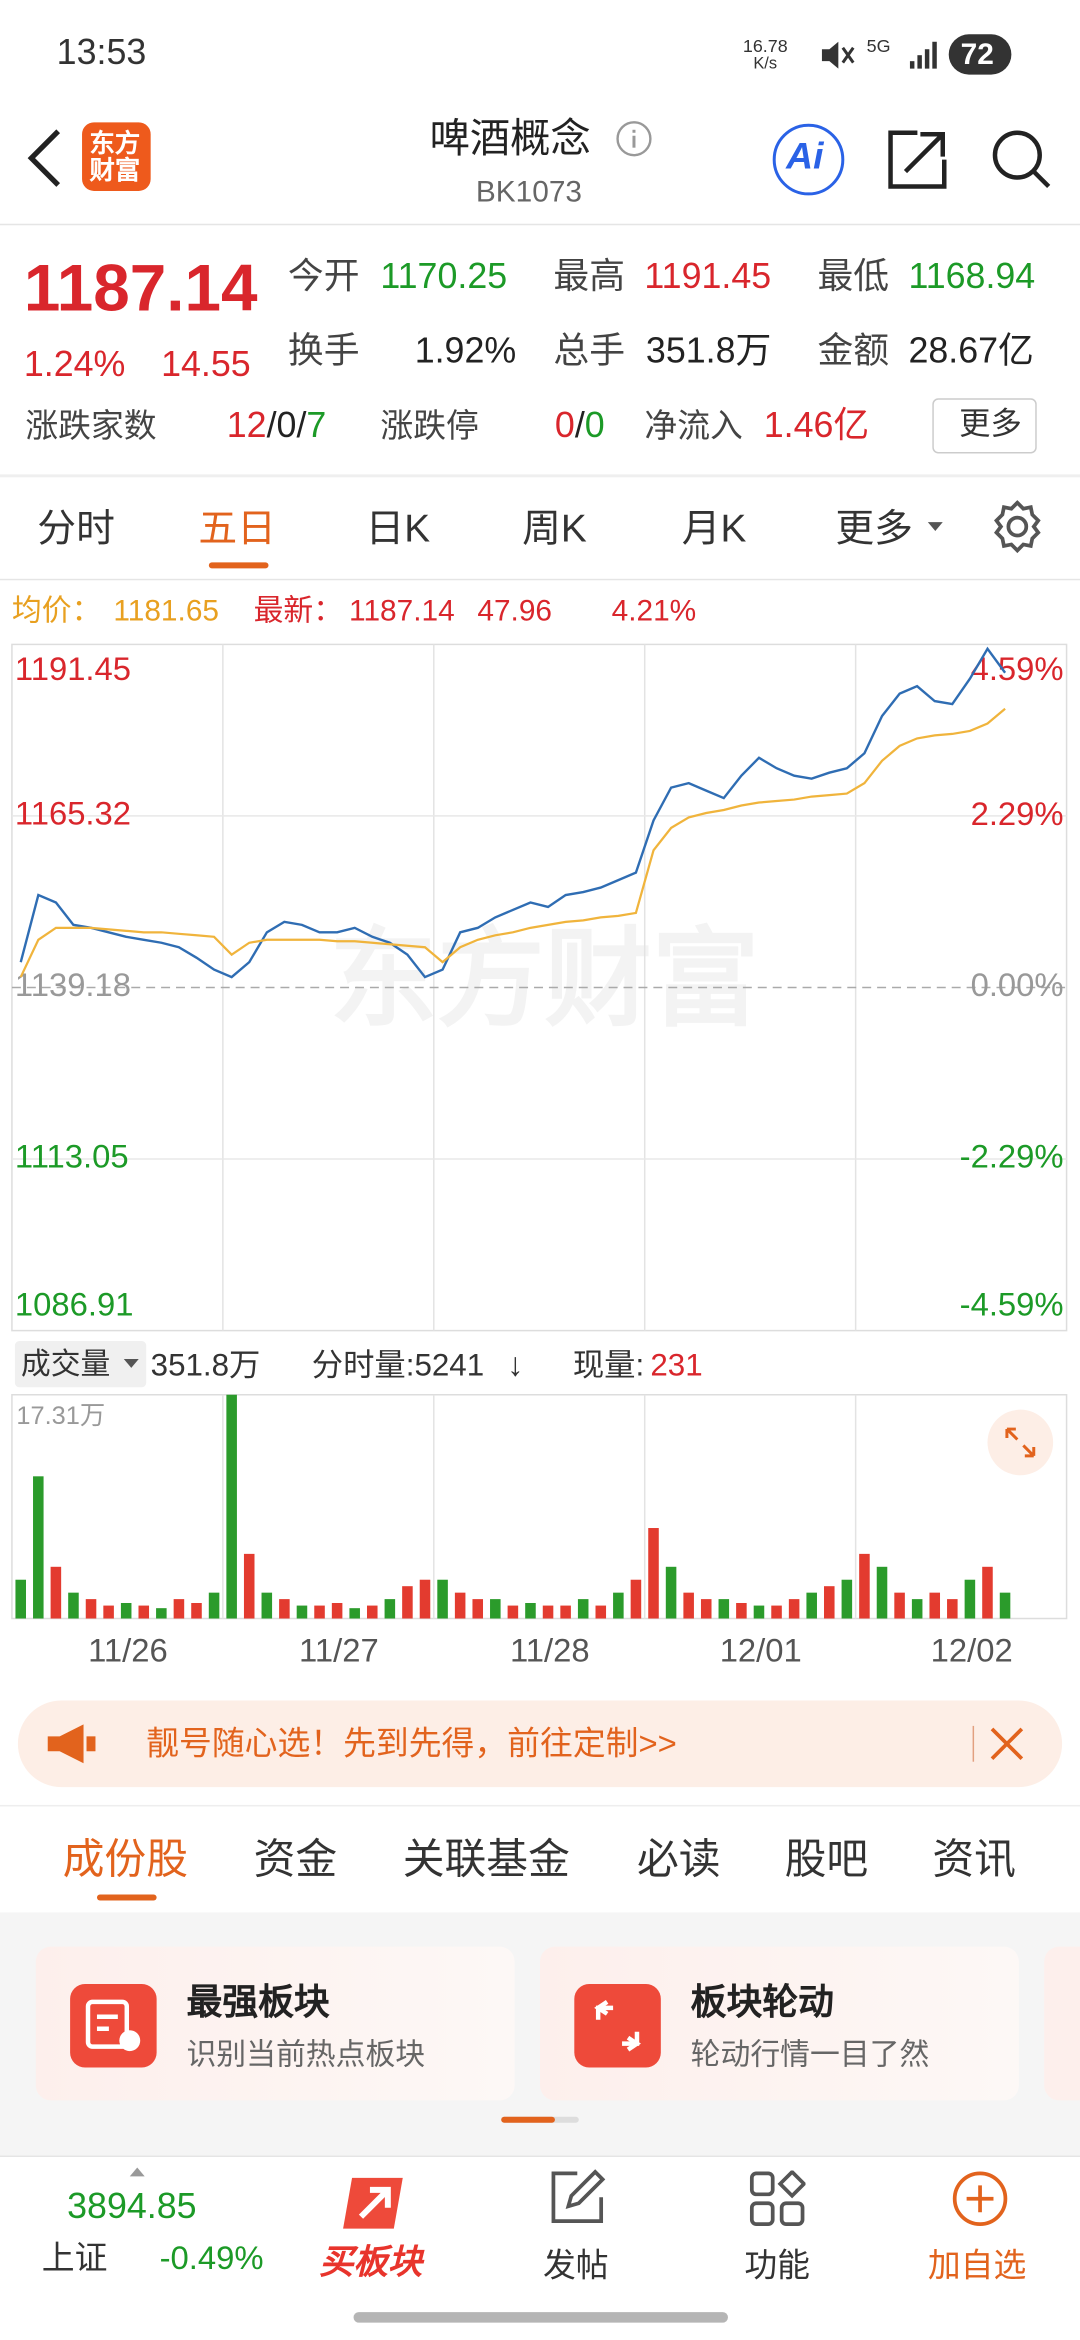 This screenshot has height=2340, width=1080. What do you see at coordinates (540, 2317) in the screenshot?
I see `home-indicator` at bounding box center [540, 2317].